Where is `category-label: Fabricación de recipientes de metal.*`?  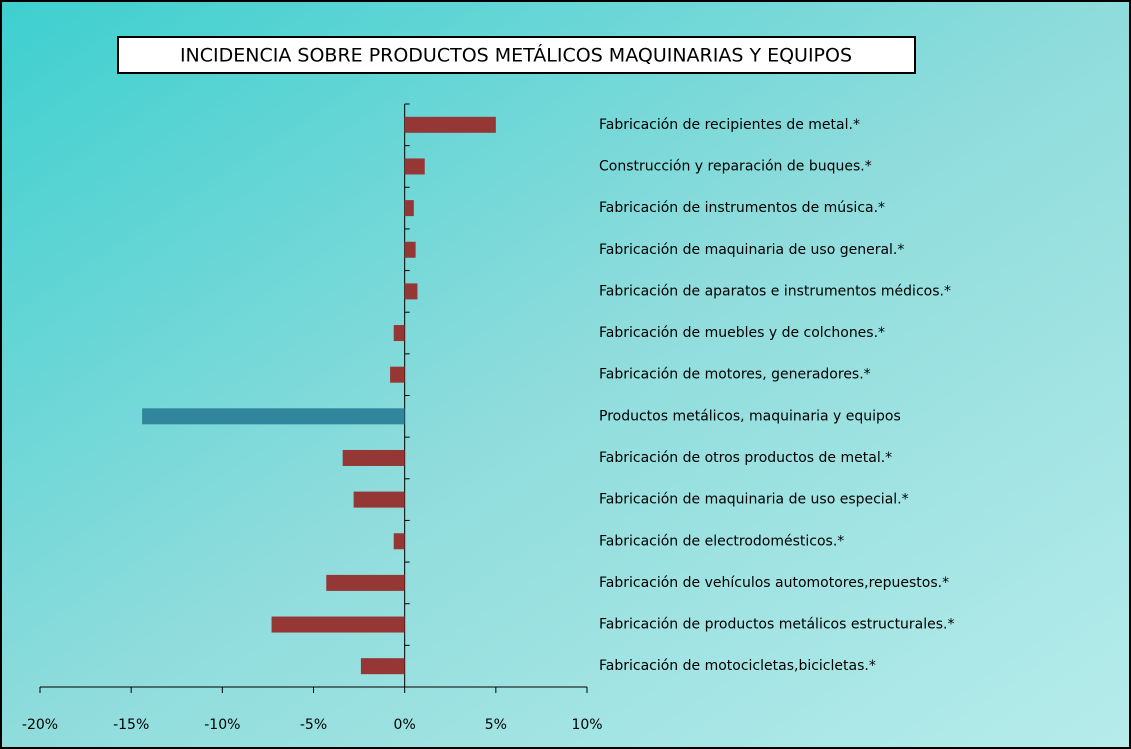 category-label: Fabricación de recipientes de metal.* is located at coordinates (729, 125).